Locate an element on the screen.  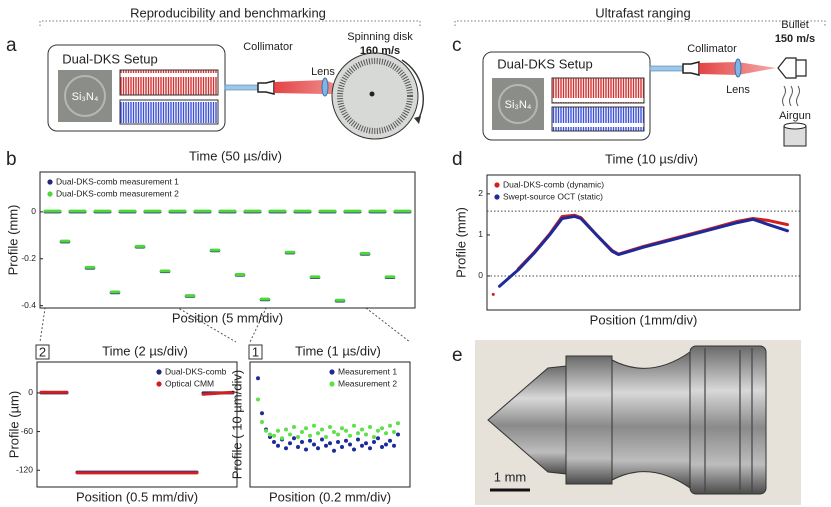
inset-label-box is located at coordinates (42, 352).